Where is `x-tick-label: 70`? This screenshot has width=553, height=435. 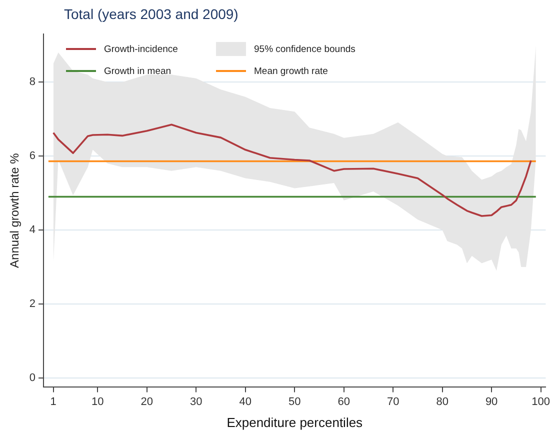 x-tick-label: 70 is located at coordinates (393, 402).